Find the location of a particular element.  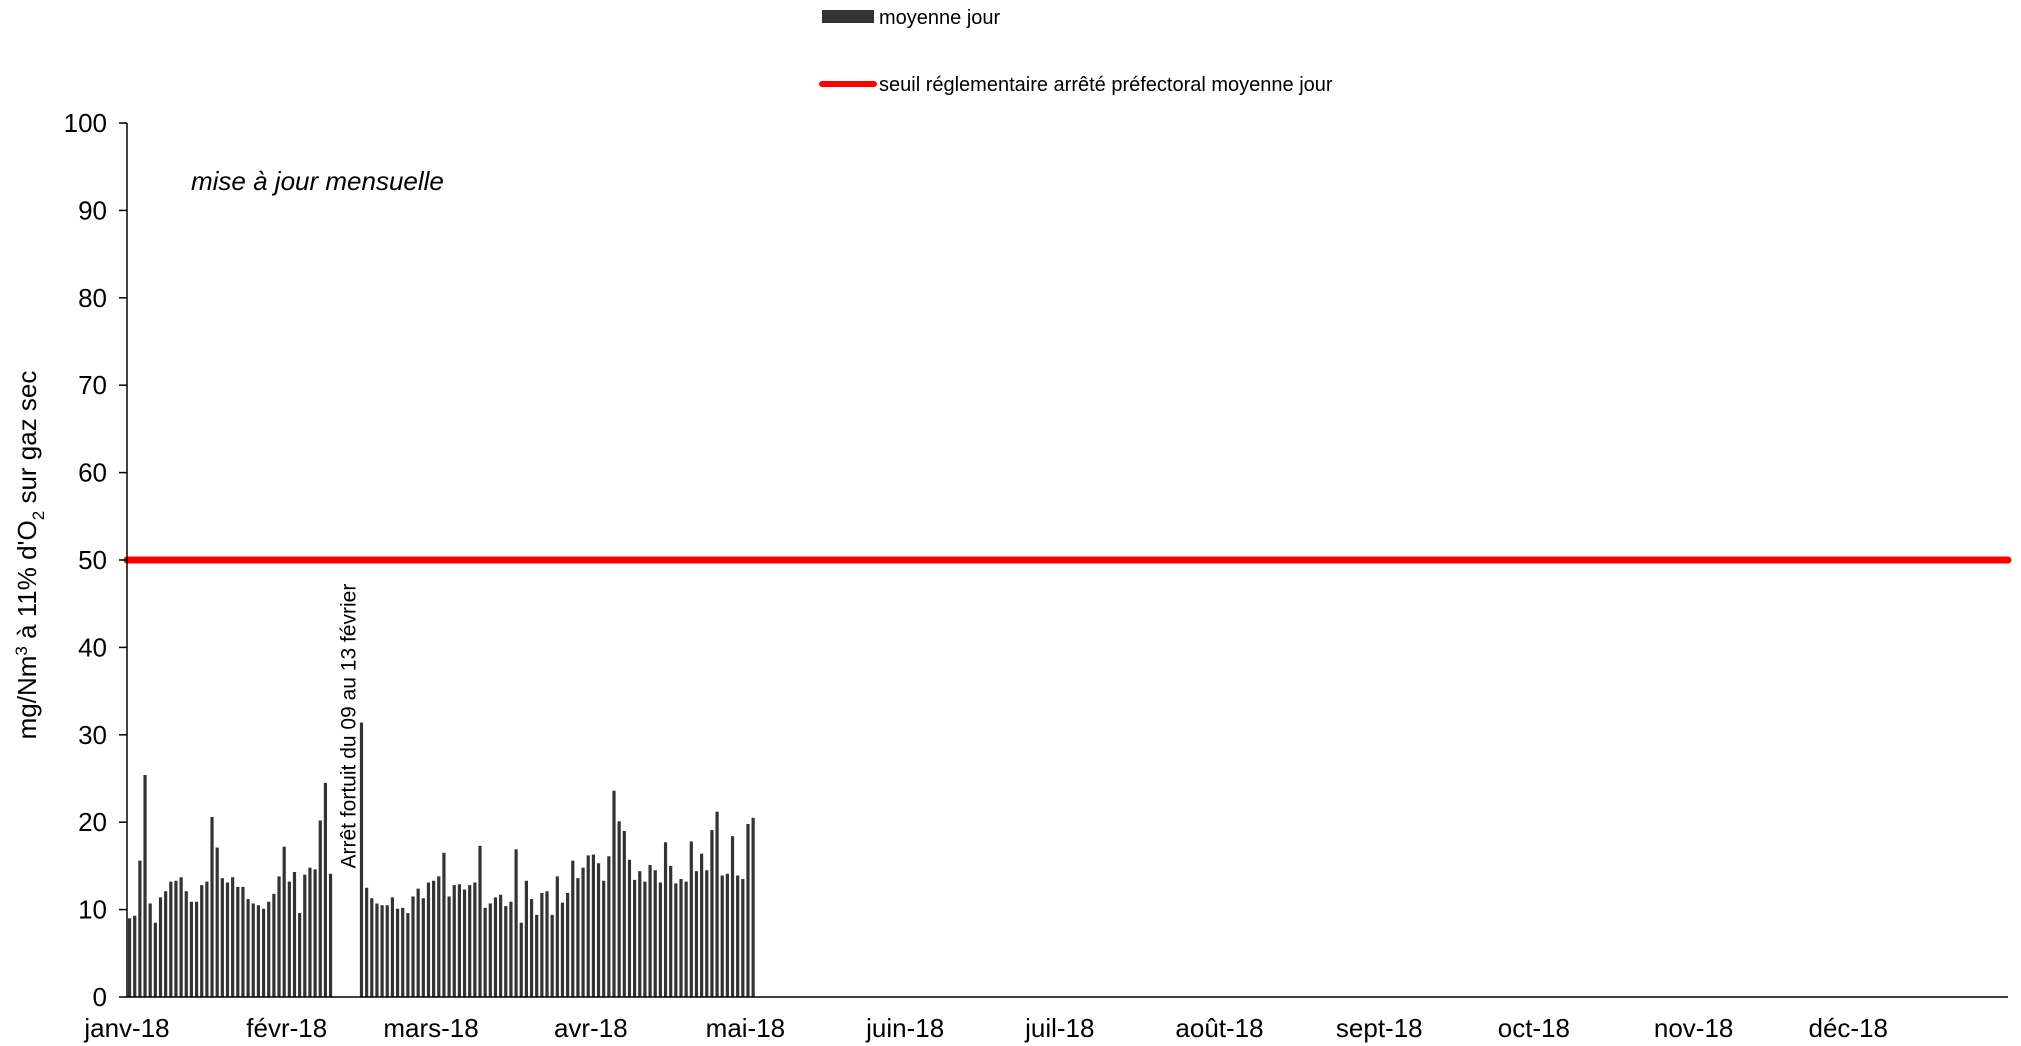

y-tick-label: 70 is located at coordinates (92, 385).